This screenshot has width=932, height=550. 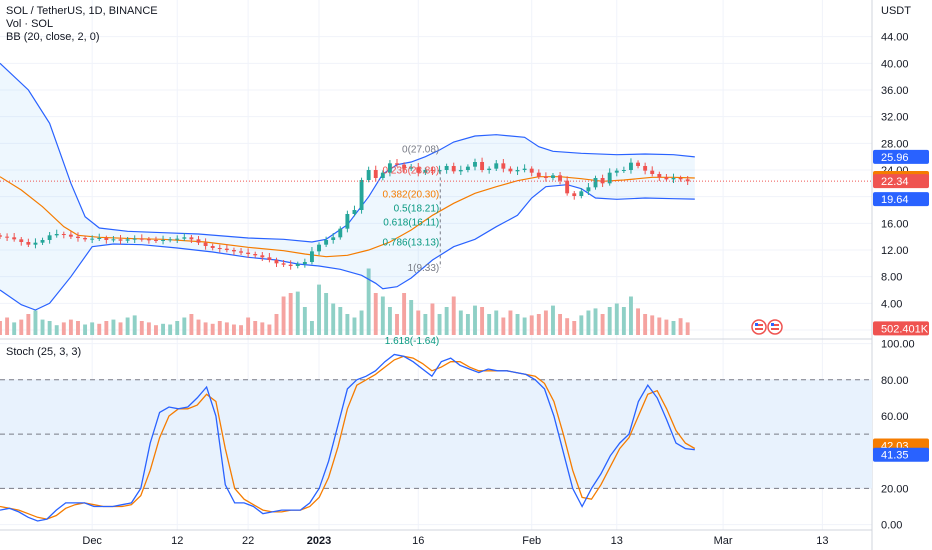 What do you see at coordinates (345, 301) in the screenshot?
I see `volume-bars` at bounding box center [345, 301].